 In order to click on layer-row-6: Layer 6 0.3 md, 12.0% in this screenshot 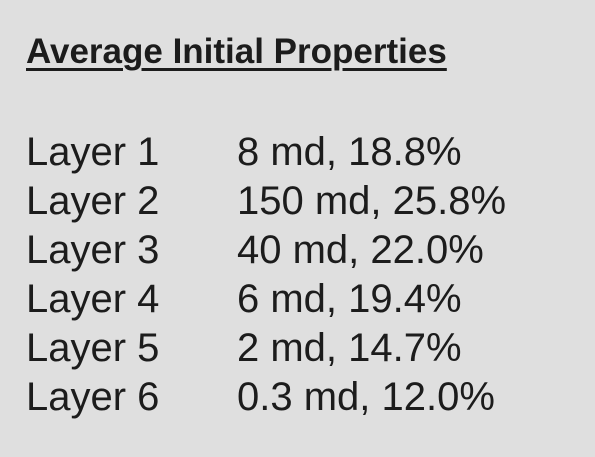, I will do `click(296, 397)`.